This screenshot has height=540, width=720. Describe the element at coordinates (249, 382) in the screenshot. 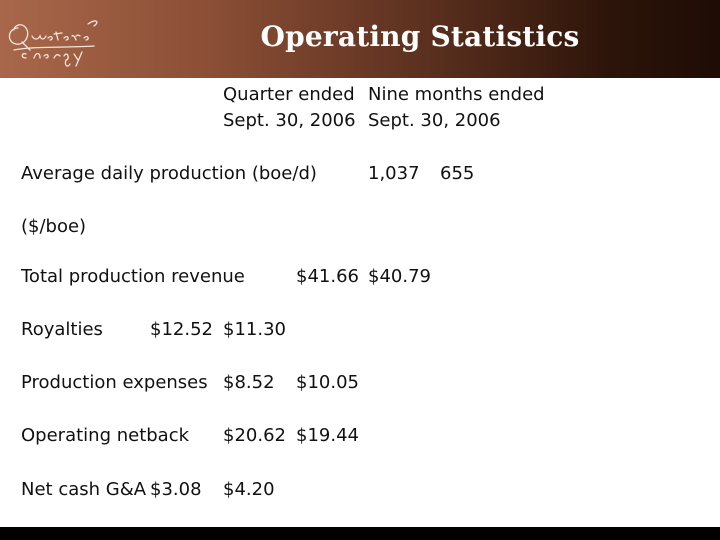

I see `row-quarter-value: $8.52` at that location.